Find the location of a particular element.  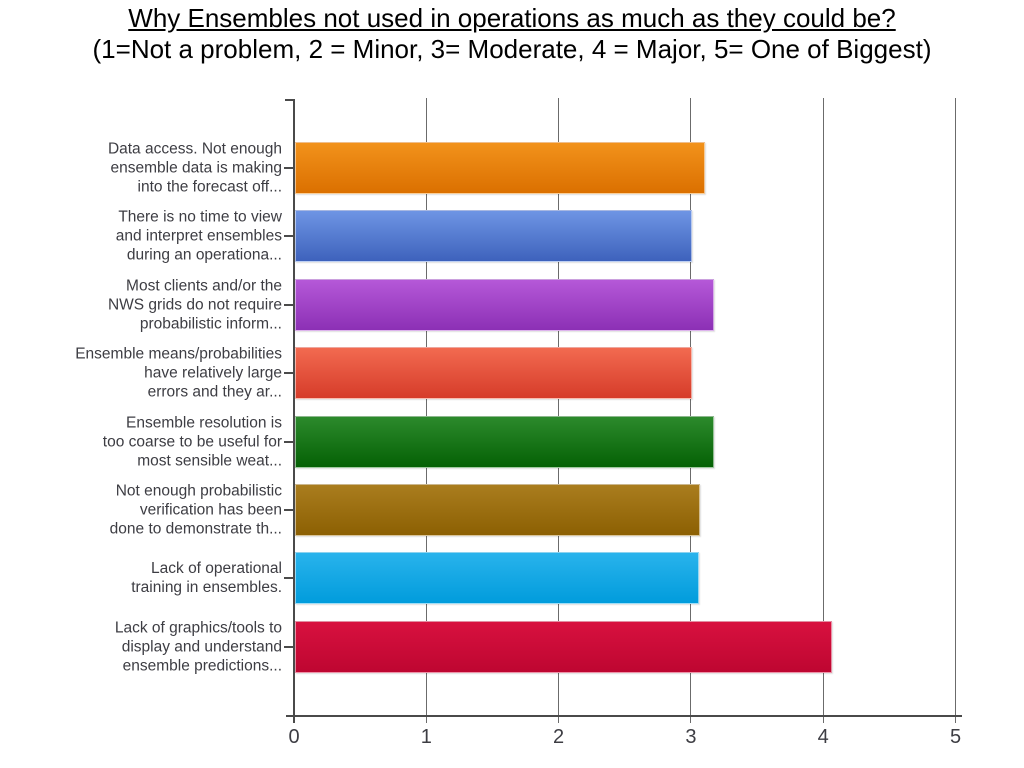

x-tick-label: 5 is located at coordinates (955, 737).